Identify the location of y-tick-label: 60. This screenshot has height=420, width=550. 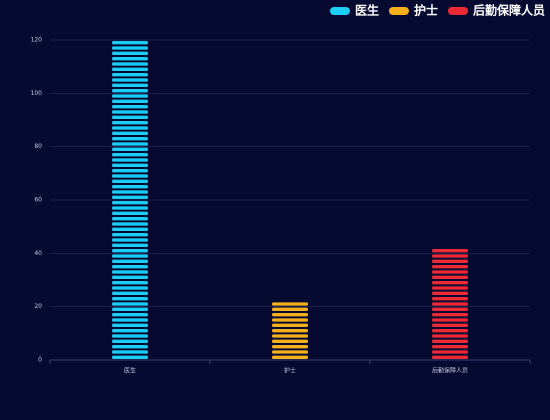
(38, 200).